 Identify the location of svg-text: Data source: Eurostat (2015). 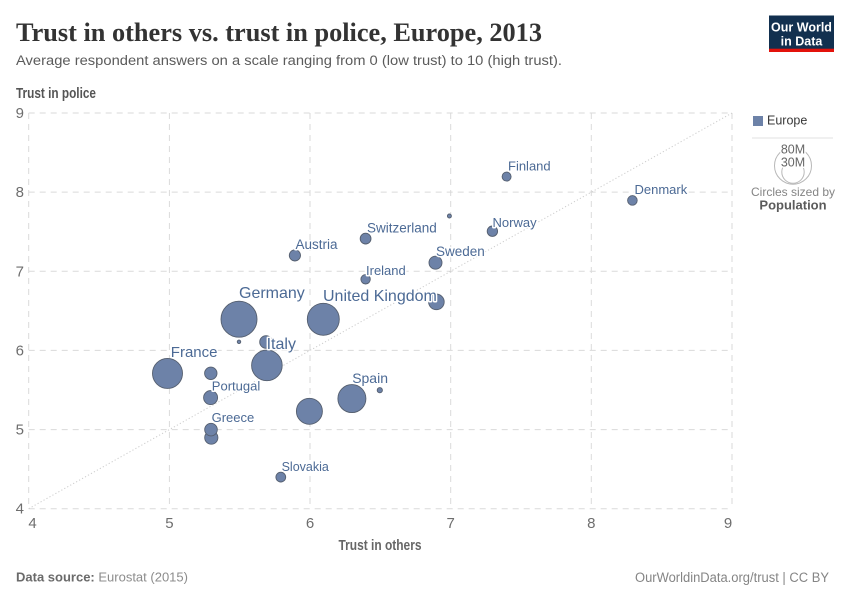
(102, 576).